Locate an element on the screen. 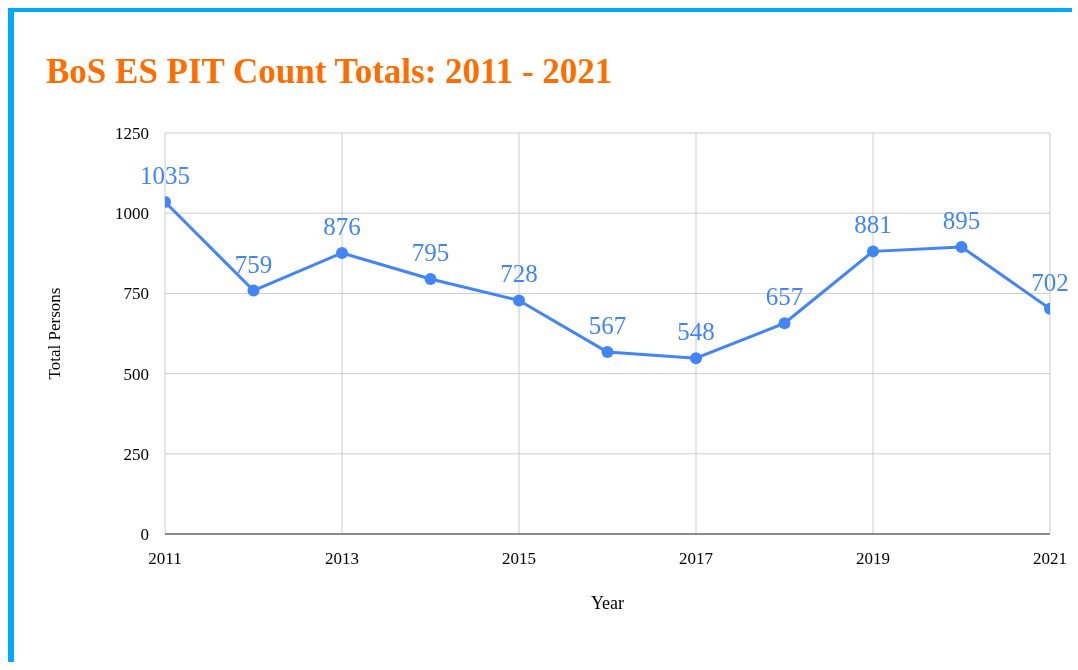  data-label: 876 is located at coordinates (342, 226).